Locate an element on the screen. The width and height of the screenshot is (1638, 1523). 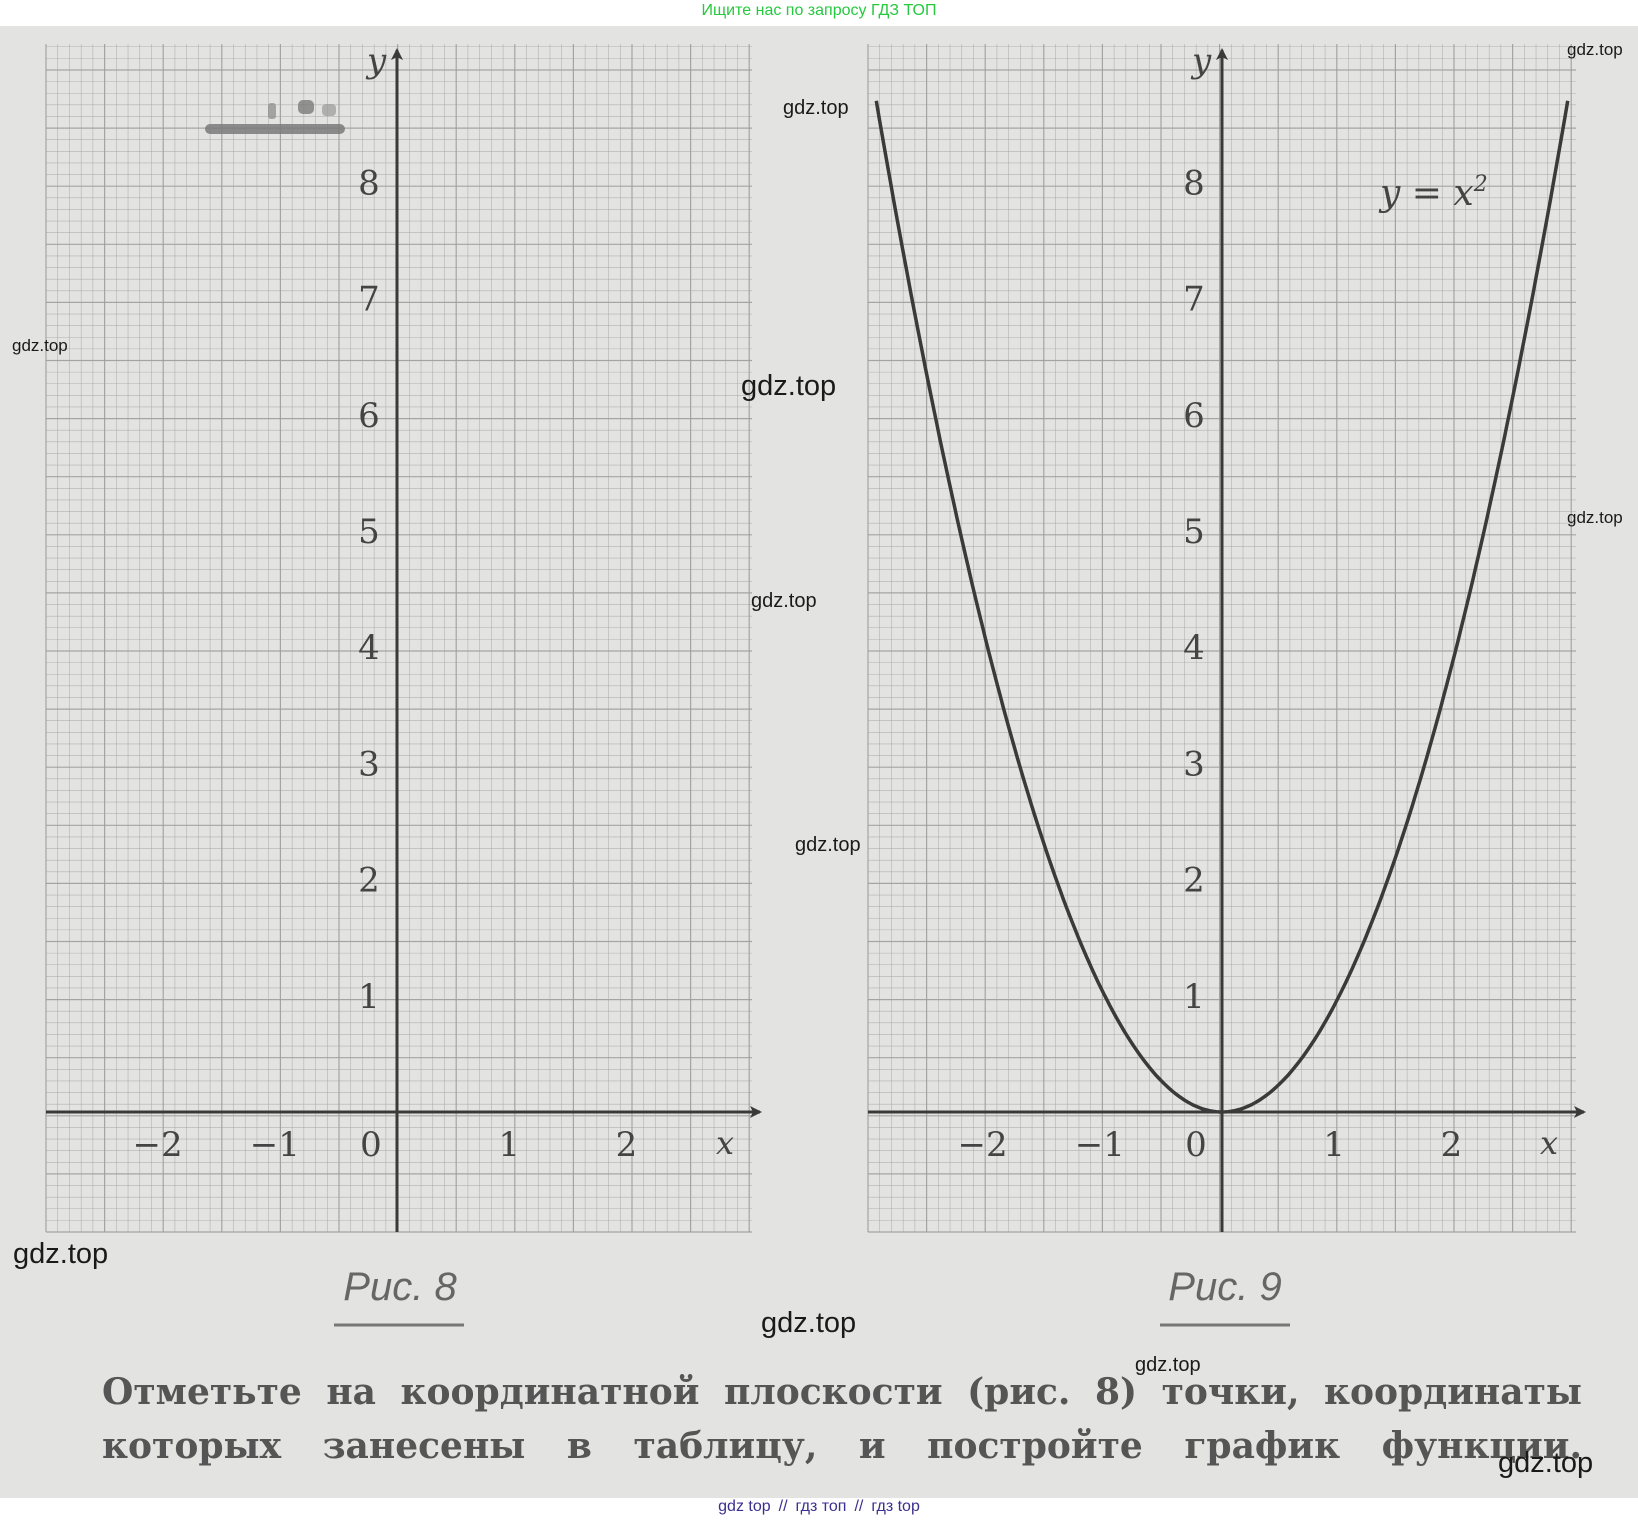
footer-links: gdz top // гдз топ // гдз top is located at coordinates (819, 1507).